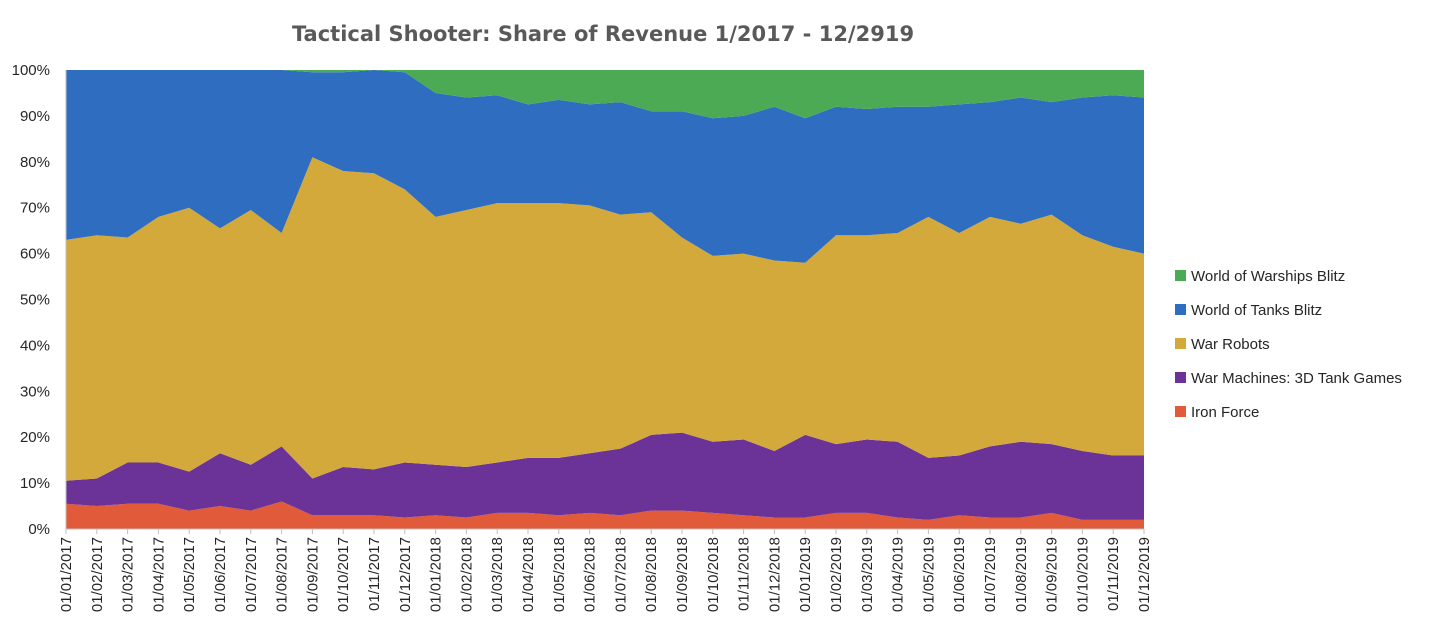 This screenshot has height=638, width=1442. I want to click on x-tick-label: 01/06/2018, so click(590, 574).